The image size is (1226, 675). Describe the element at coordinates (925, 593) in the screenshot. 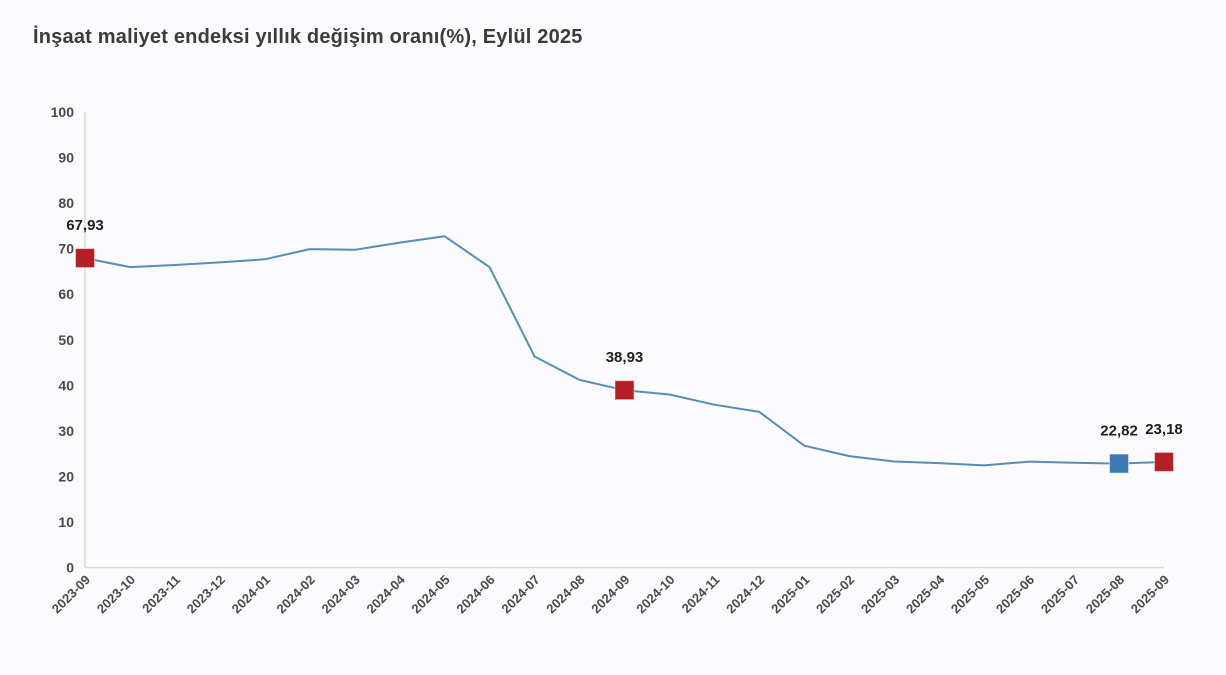

I see `x-tick-label: 2025-04` at that location.